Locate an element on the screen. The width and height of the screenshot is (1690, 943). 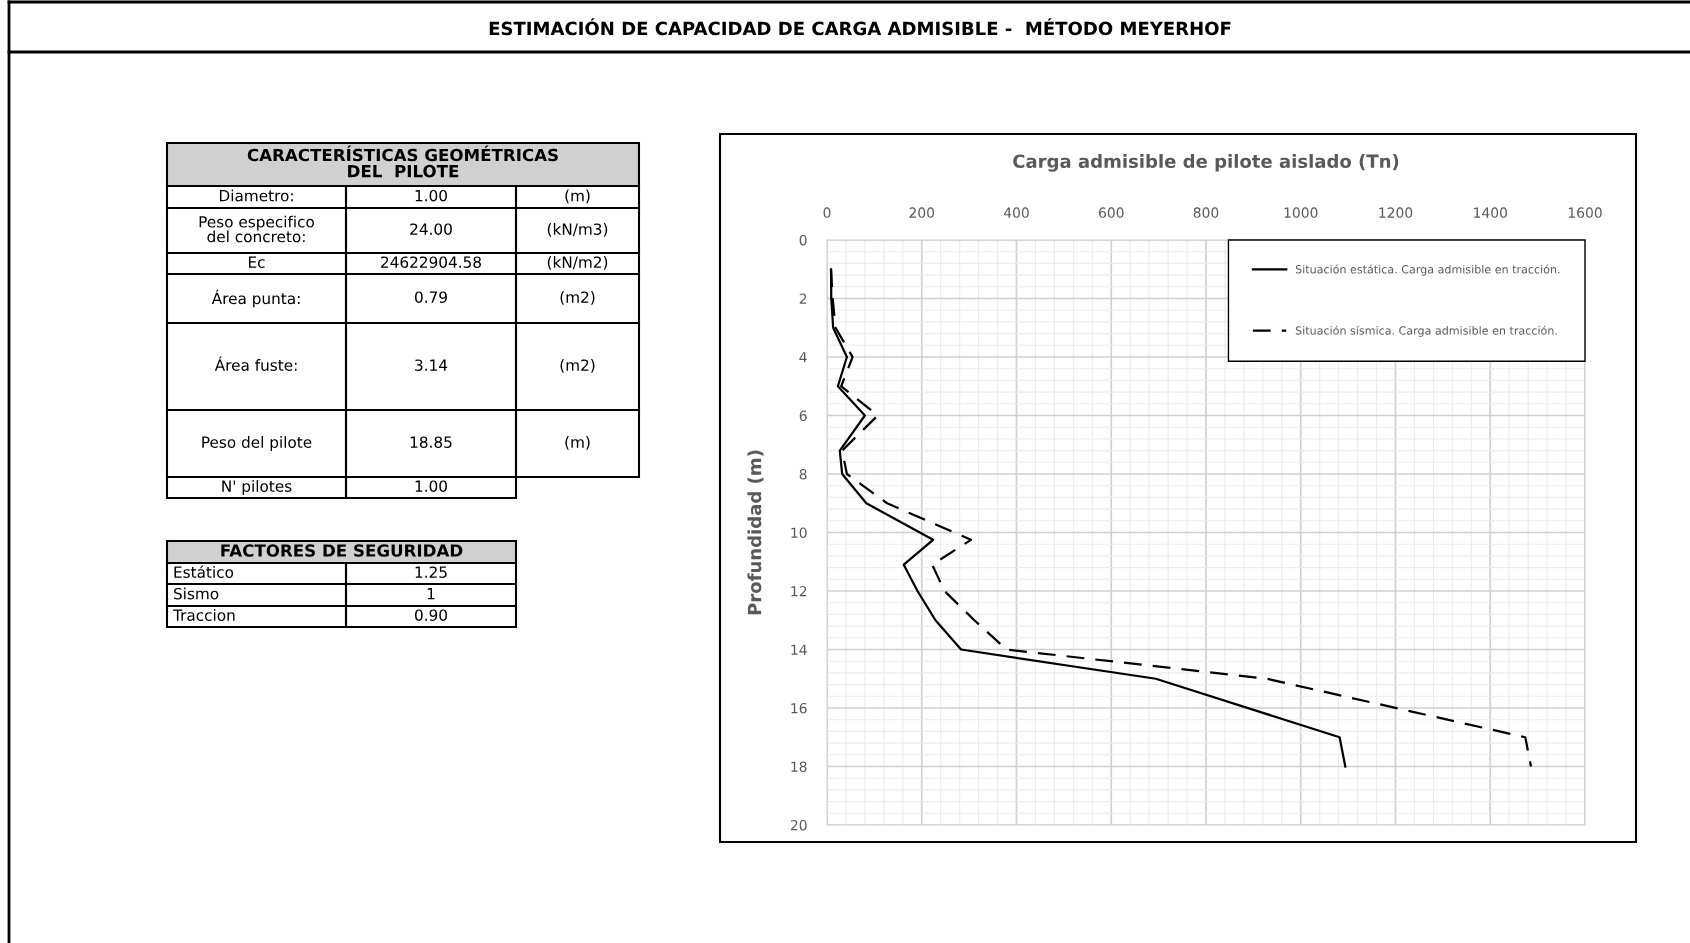
text: 3.14 is located at coordinates (431, 365).